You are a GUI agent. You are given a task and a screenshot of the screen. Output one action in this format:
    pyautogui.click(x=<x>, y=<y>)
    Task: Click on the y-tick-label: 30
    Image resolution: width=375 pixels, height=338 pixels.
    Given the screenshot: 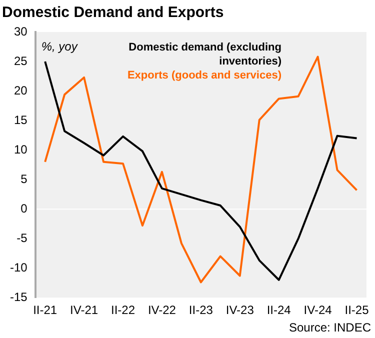 What is the action you would take?
    pyautogui.click(x=21, y=31)
    